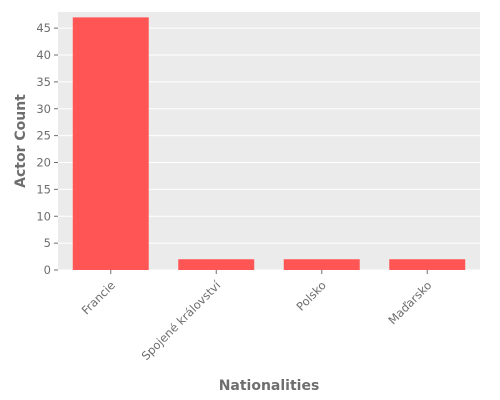 This screenshot has height=400, width=500. I want to click on y-axis-label: Actor Count, so click(21, 141).